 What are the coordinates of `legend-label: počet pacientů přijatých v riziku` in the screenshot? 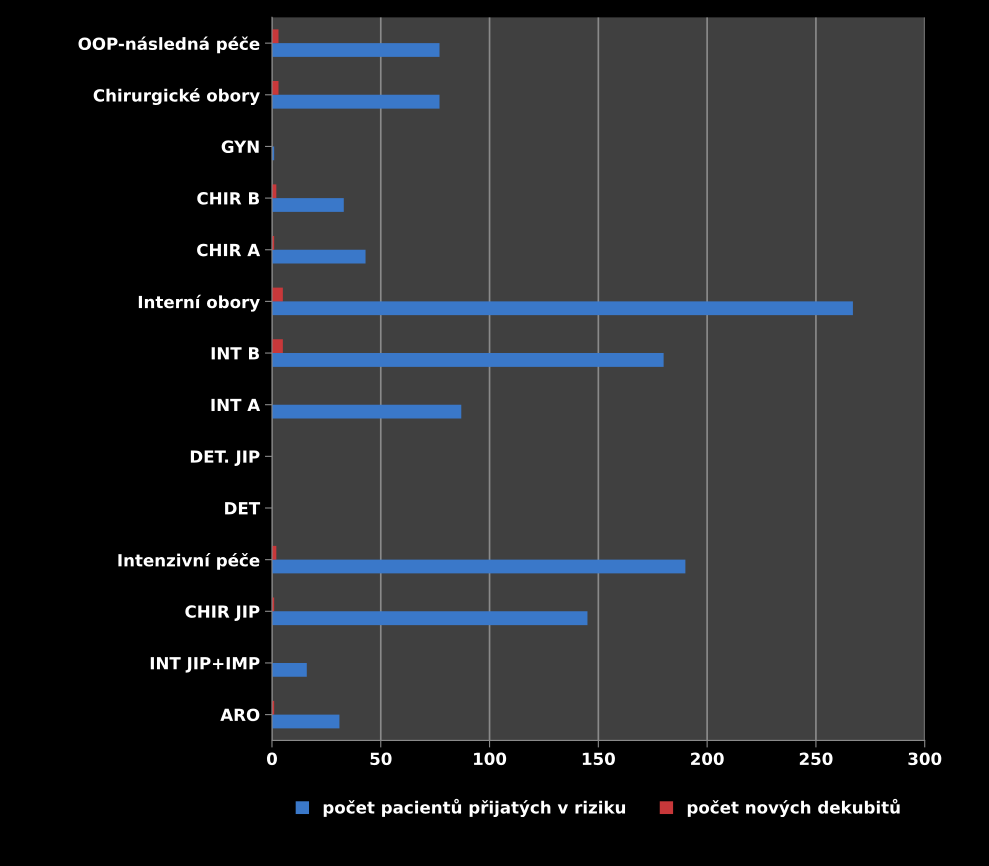 It's located at (475, 808).